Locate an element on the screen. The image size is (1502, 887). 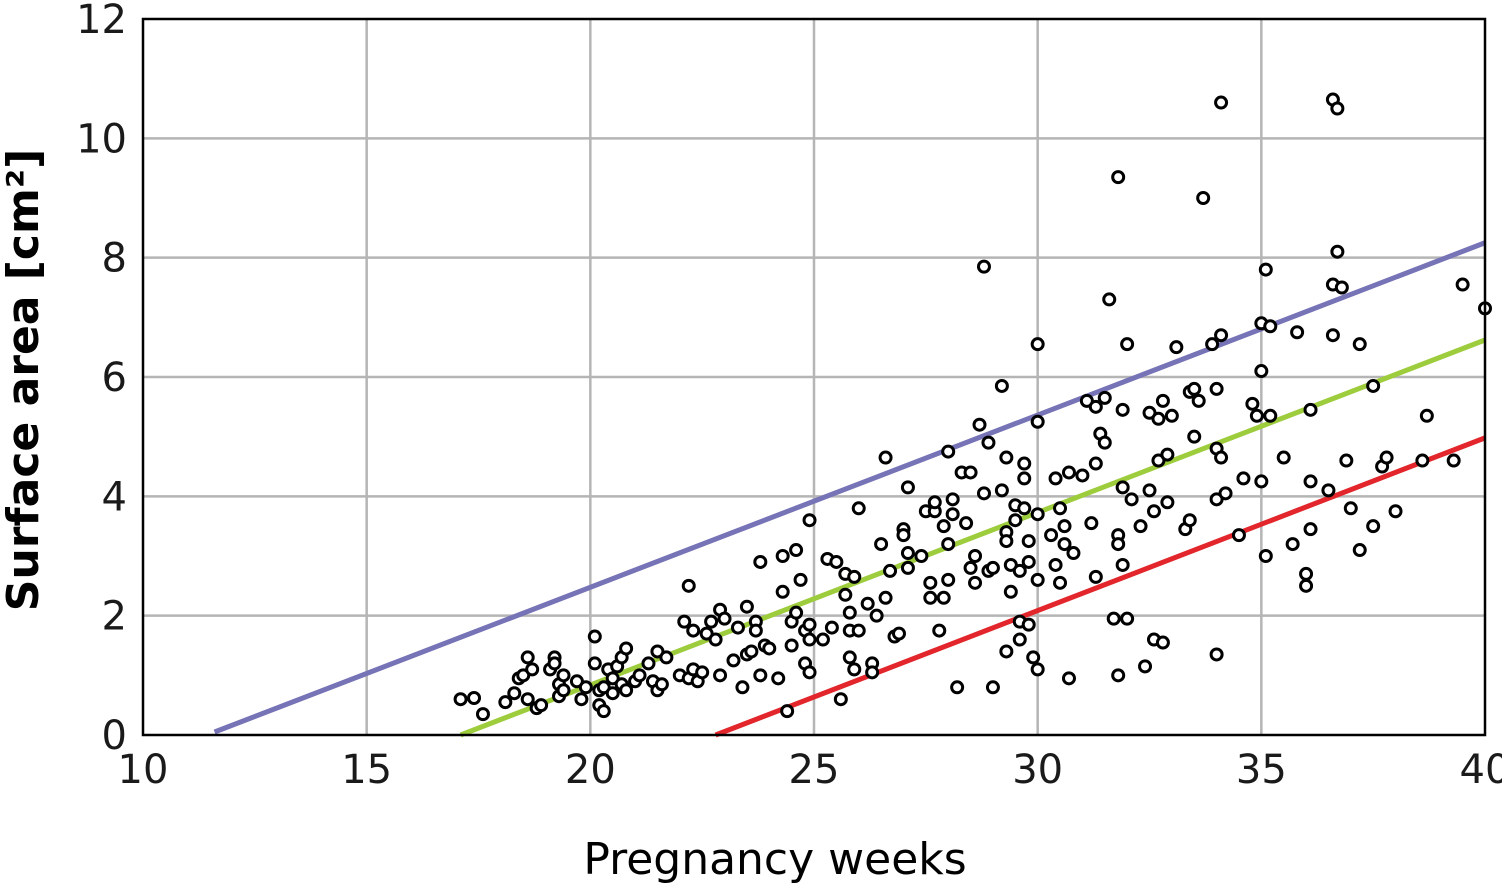
x-axis-title: Pregnancy weeks is located at coordinates (774, 859).